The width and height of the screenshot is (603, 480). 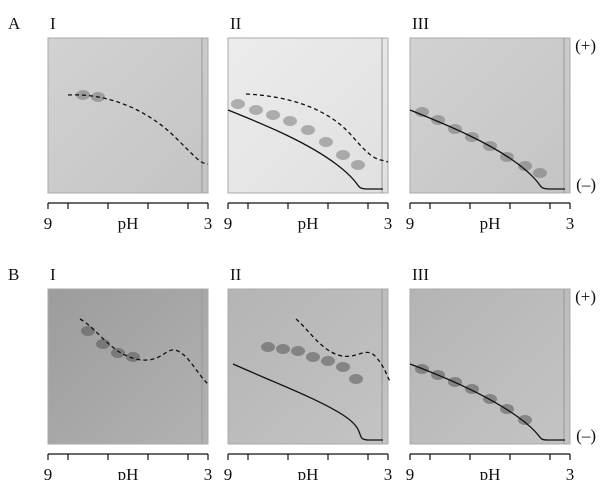 What do you see at coordinates (14, 23) in the screenshot?
I see `row-label: A` at bounding box center [14, 23].